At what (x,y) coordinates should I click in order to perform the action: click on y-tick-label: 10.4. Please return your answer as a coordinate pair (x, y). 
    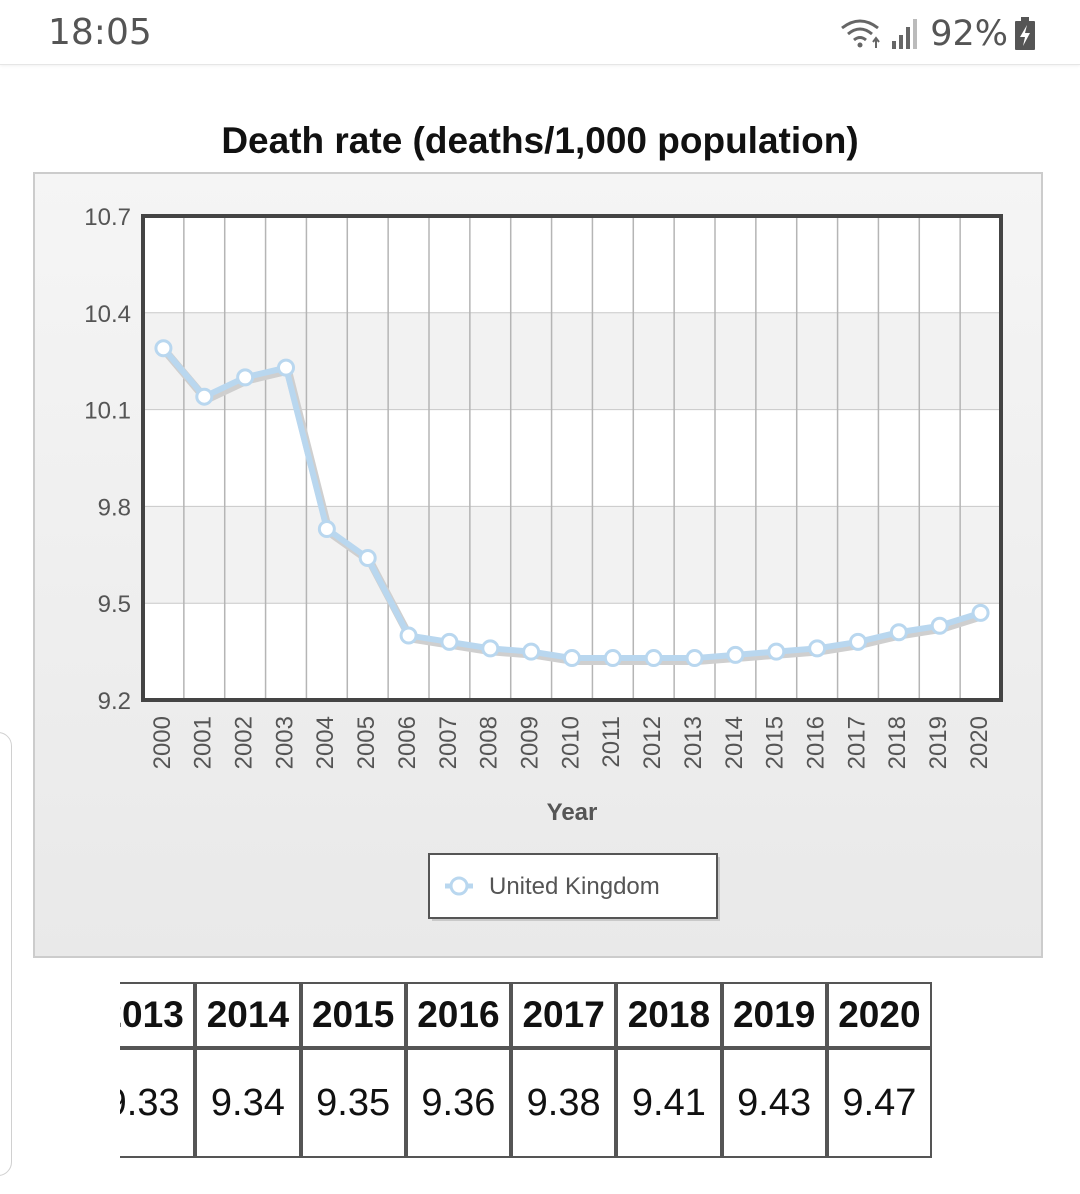
    Looking at the image, I should click on (107, 314).